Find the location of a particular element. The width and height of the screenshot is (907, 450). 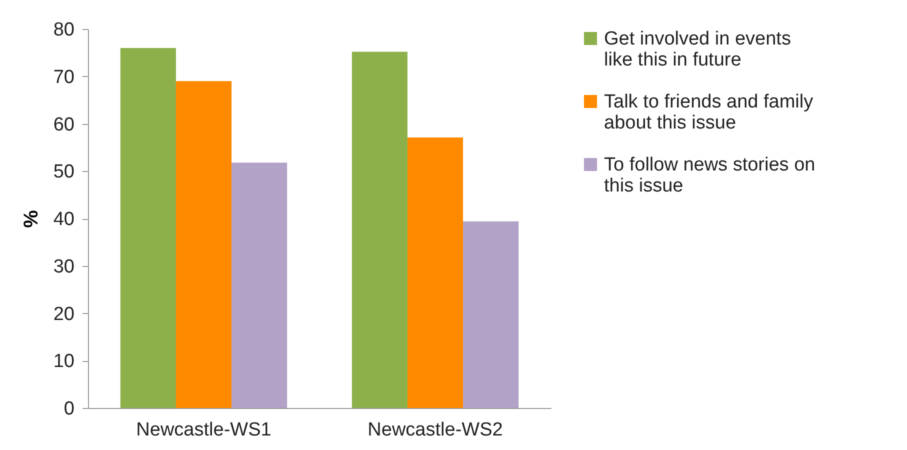

y-tick-label: 20 is located at coordinates (63, 314).